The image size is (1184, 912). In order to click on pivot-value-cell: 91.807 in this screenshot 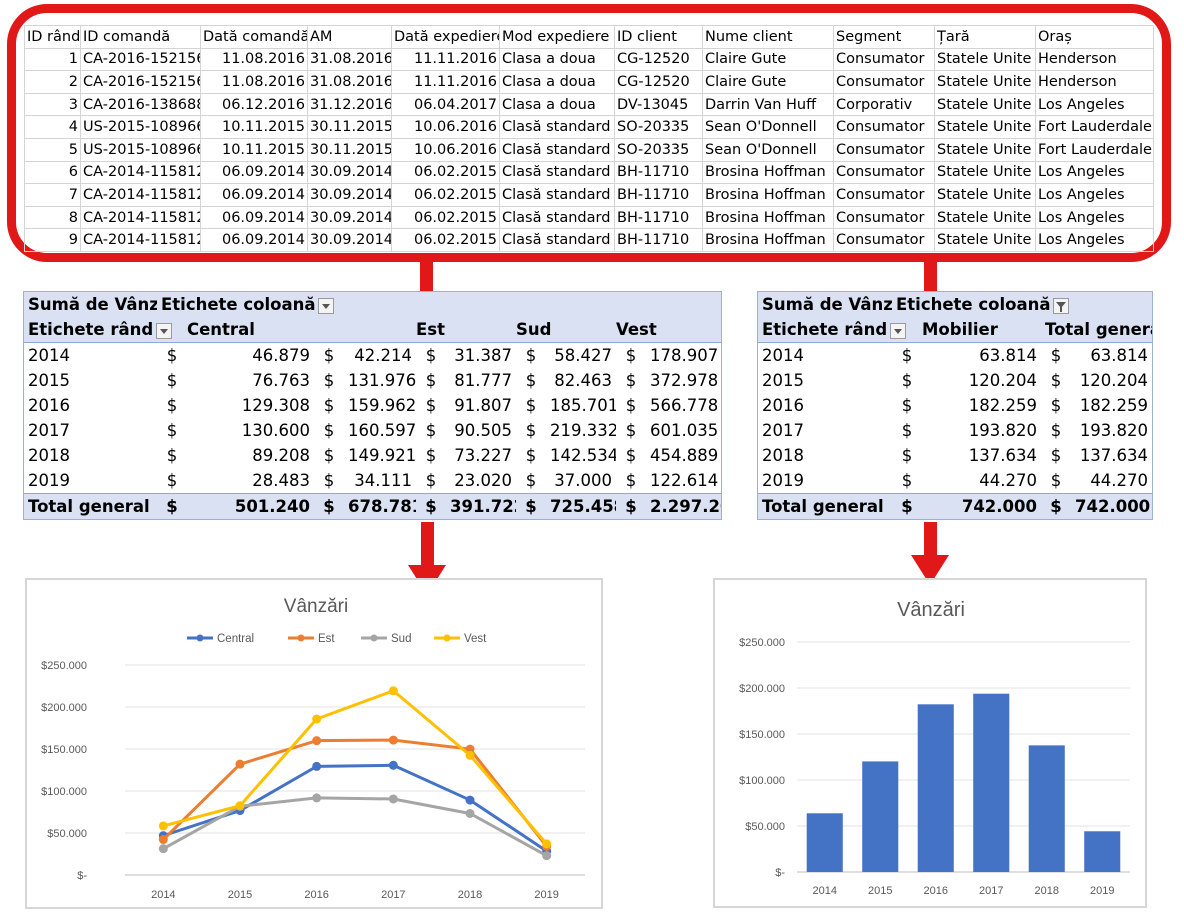, I will do `click(483, 405)`.